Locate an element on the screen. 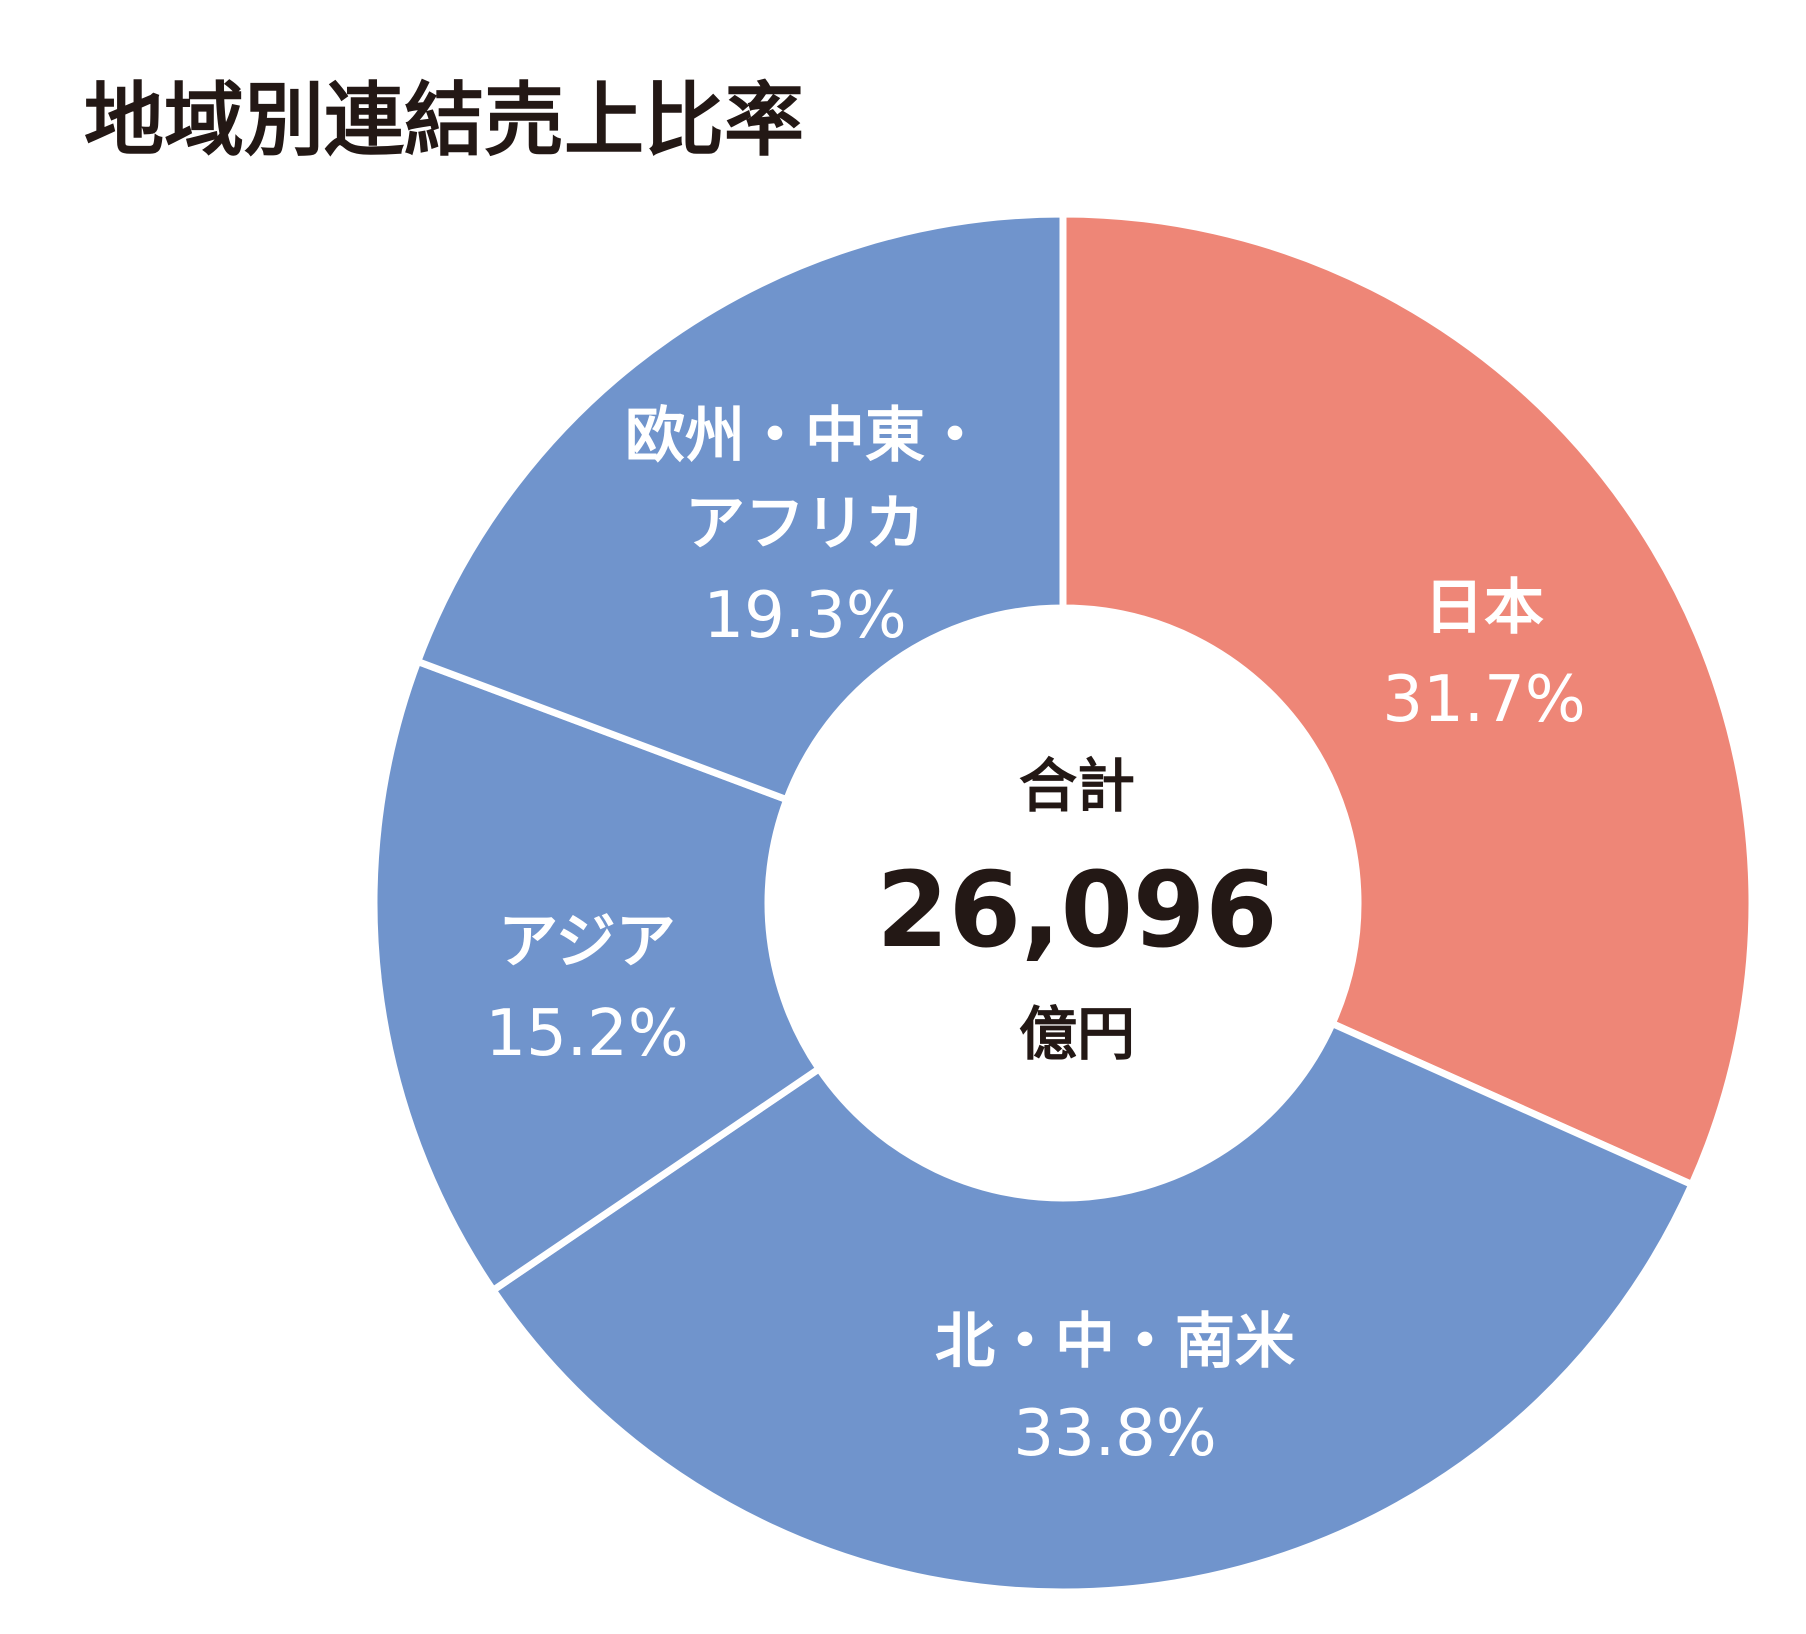 The height and width of the screenshot is (1634, 1806). slice-label: アジア 15.2% is located at coordinates (586, 990).